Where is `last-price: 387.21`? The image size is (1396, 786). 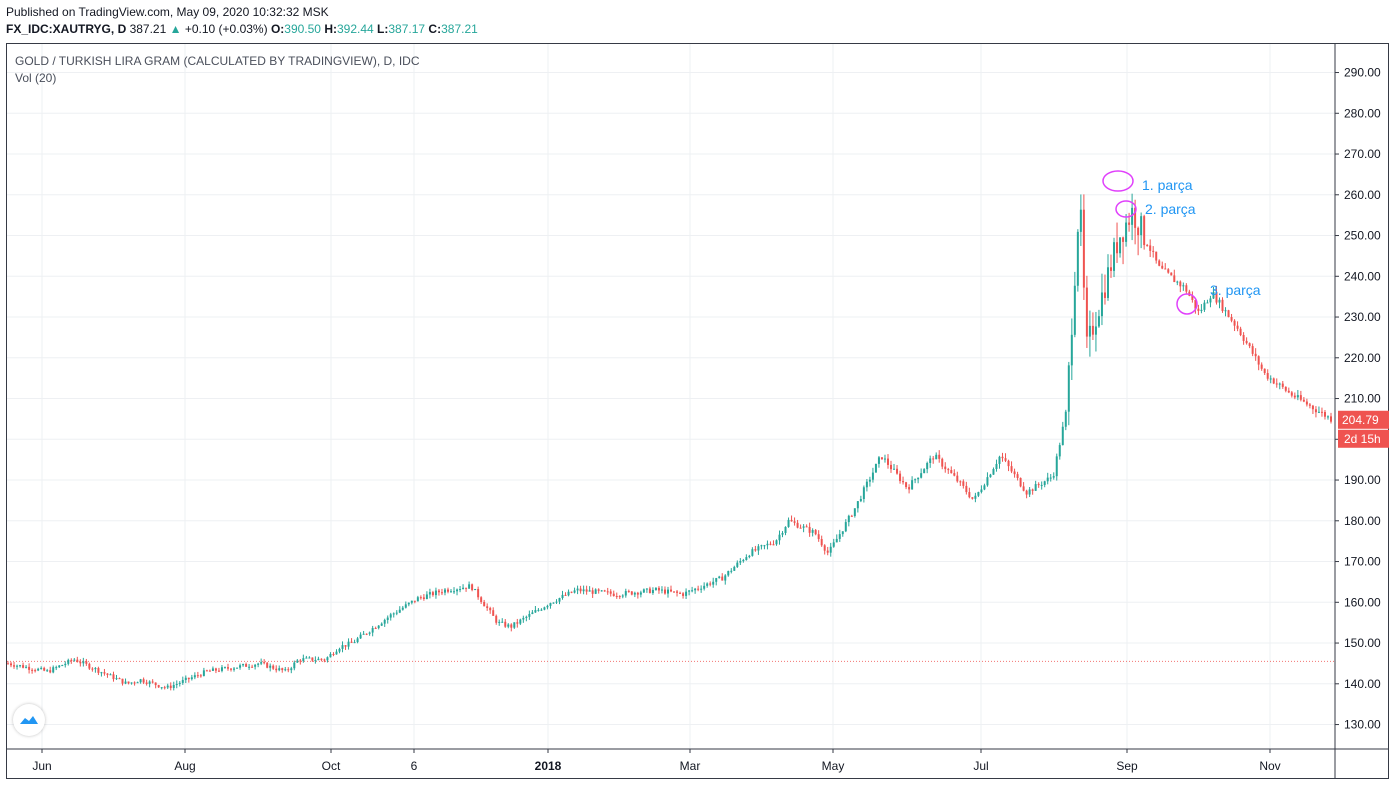
last-price: 387.21 is located at coordinates (148, 29).